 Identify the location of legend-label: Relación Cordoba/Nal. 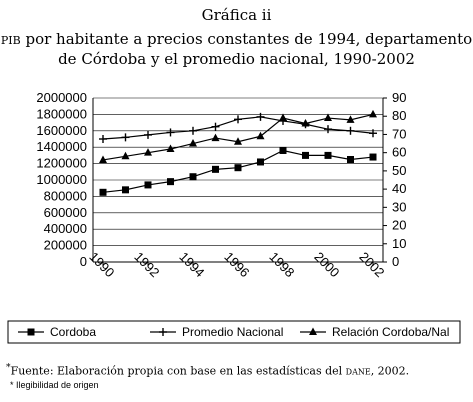
(390, 332).